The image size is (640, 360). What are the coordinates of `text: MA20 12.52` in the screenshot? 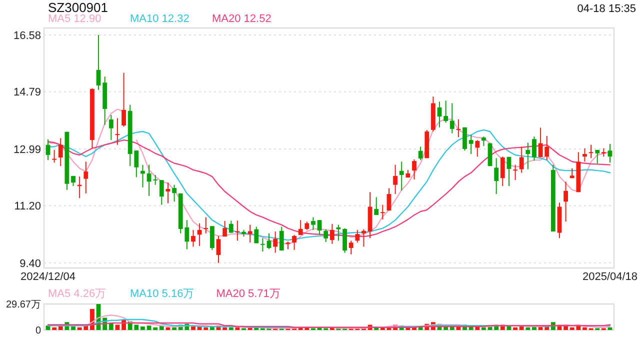 It's located at (242, 19).